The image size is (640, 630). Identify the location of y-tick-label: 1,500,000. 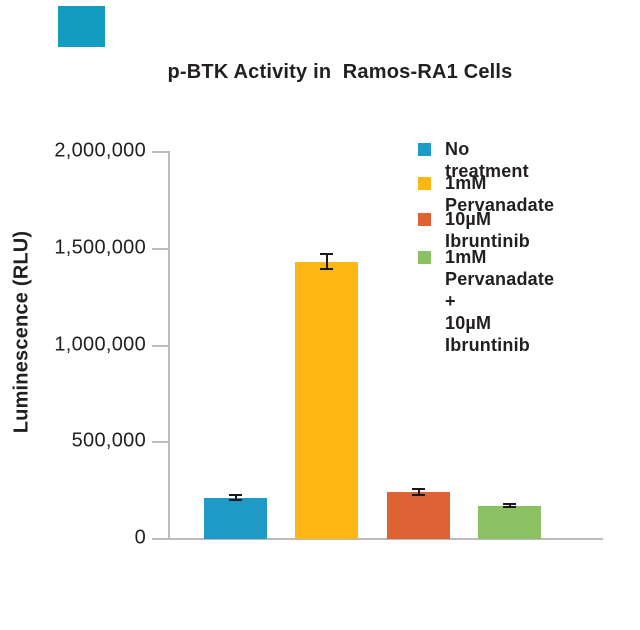
(100, 247).